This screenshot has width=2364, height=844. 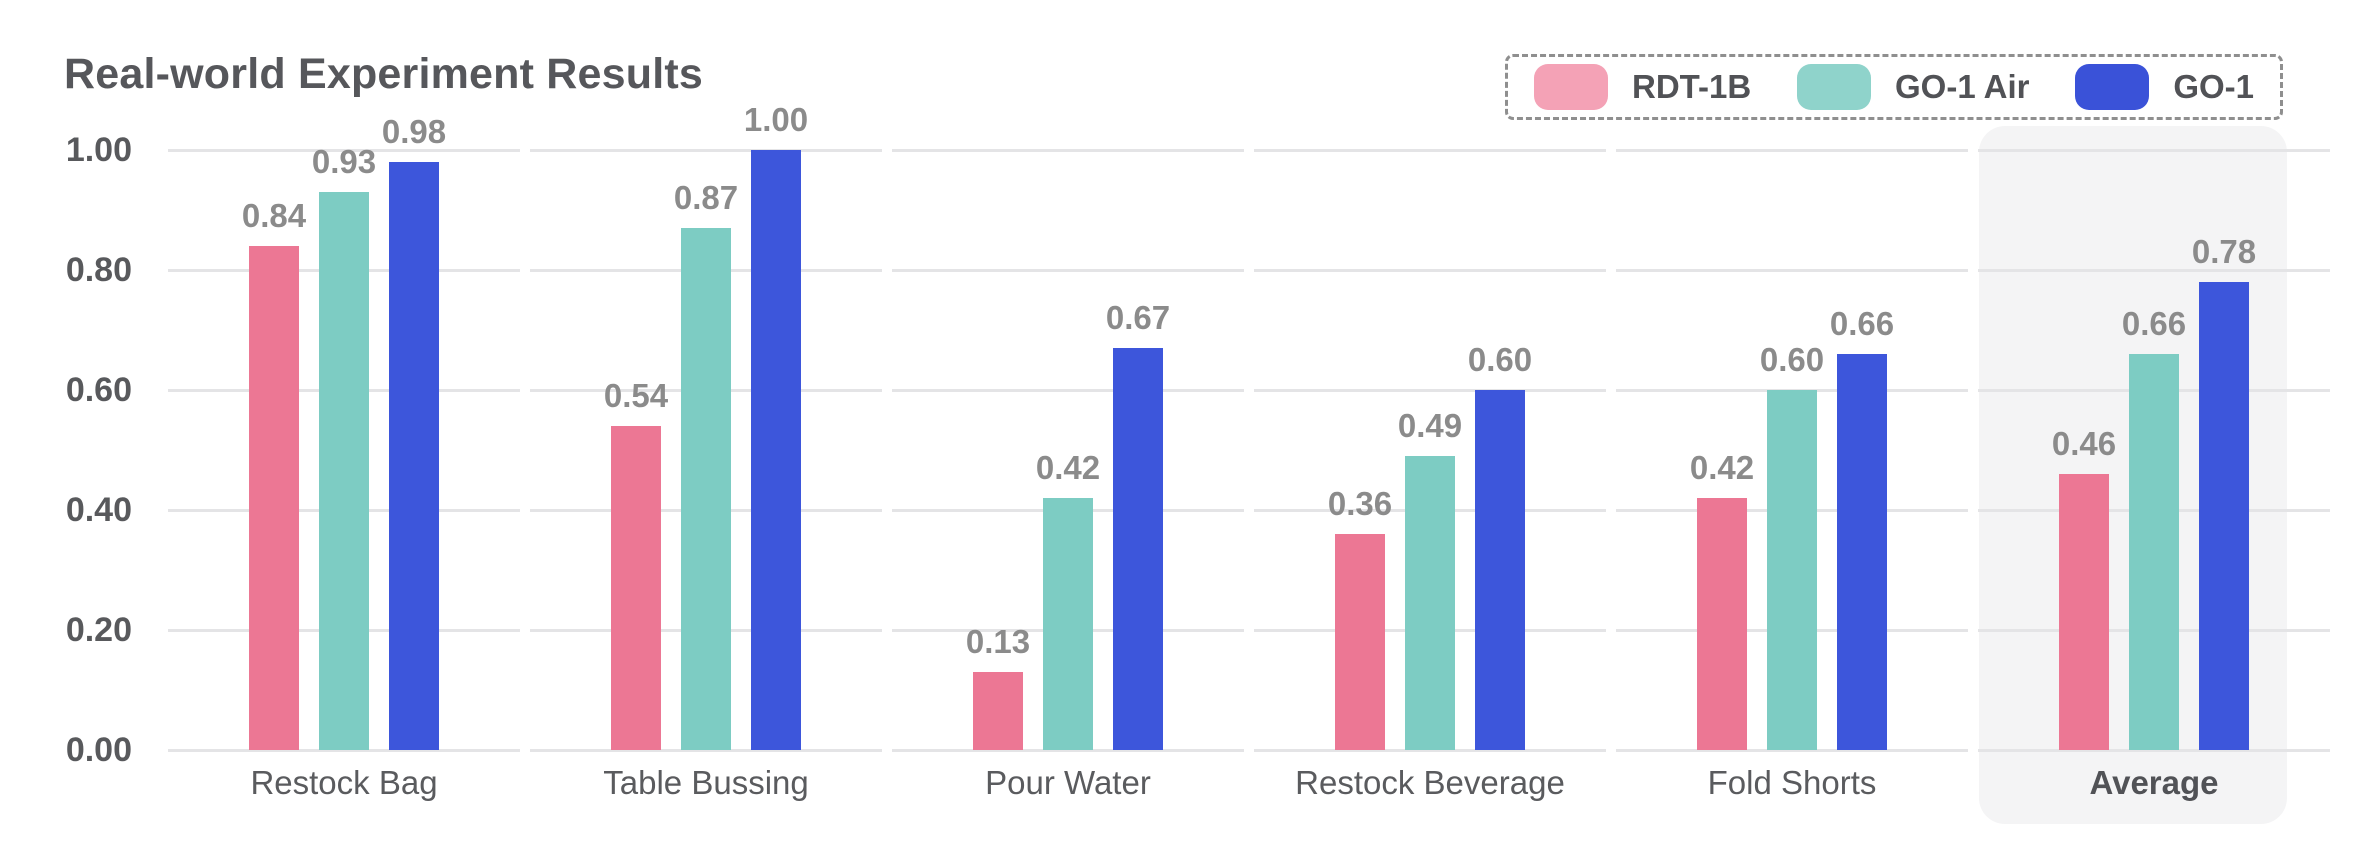 What do you see at coordinates (1068, 782) in the screenshot?
I see `category-label: Pour Water` at bounding box center [1068, 782].